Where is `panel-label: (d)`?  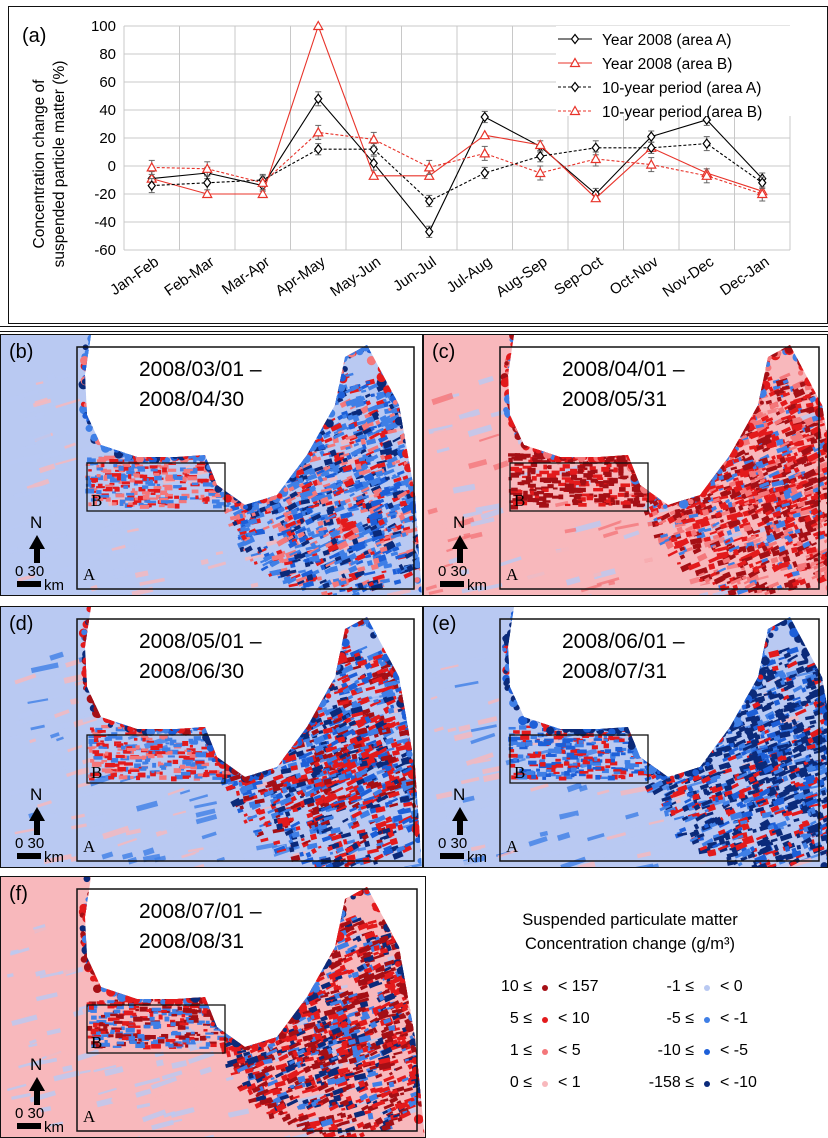
panel-label: (d) is located at coordinates (21, 624).